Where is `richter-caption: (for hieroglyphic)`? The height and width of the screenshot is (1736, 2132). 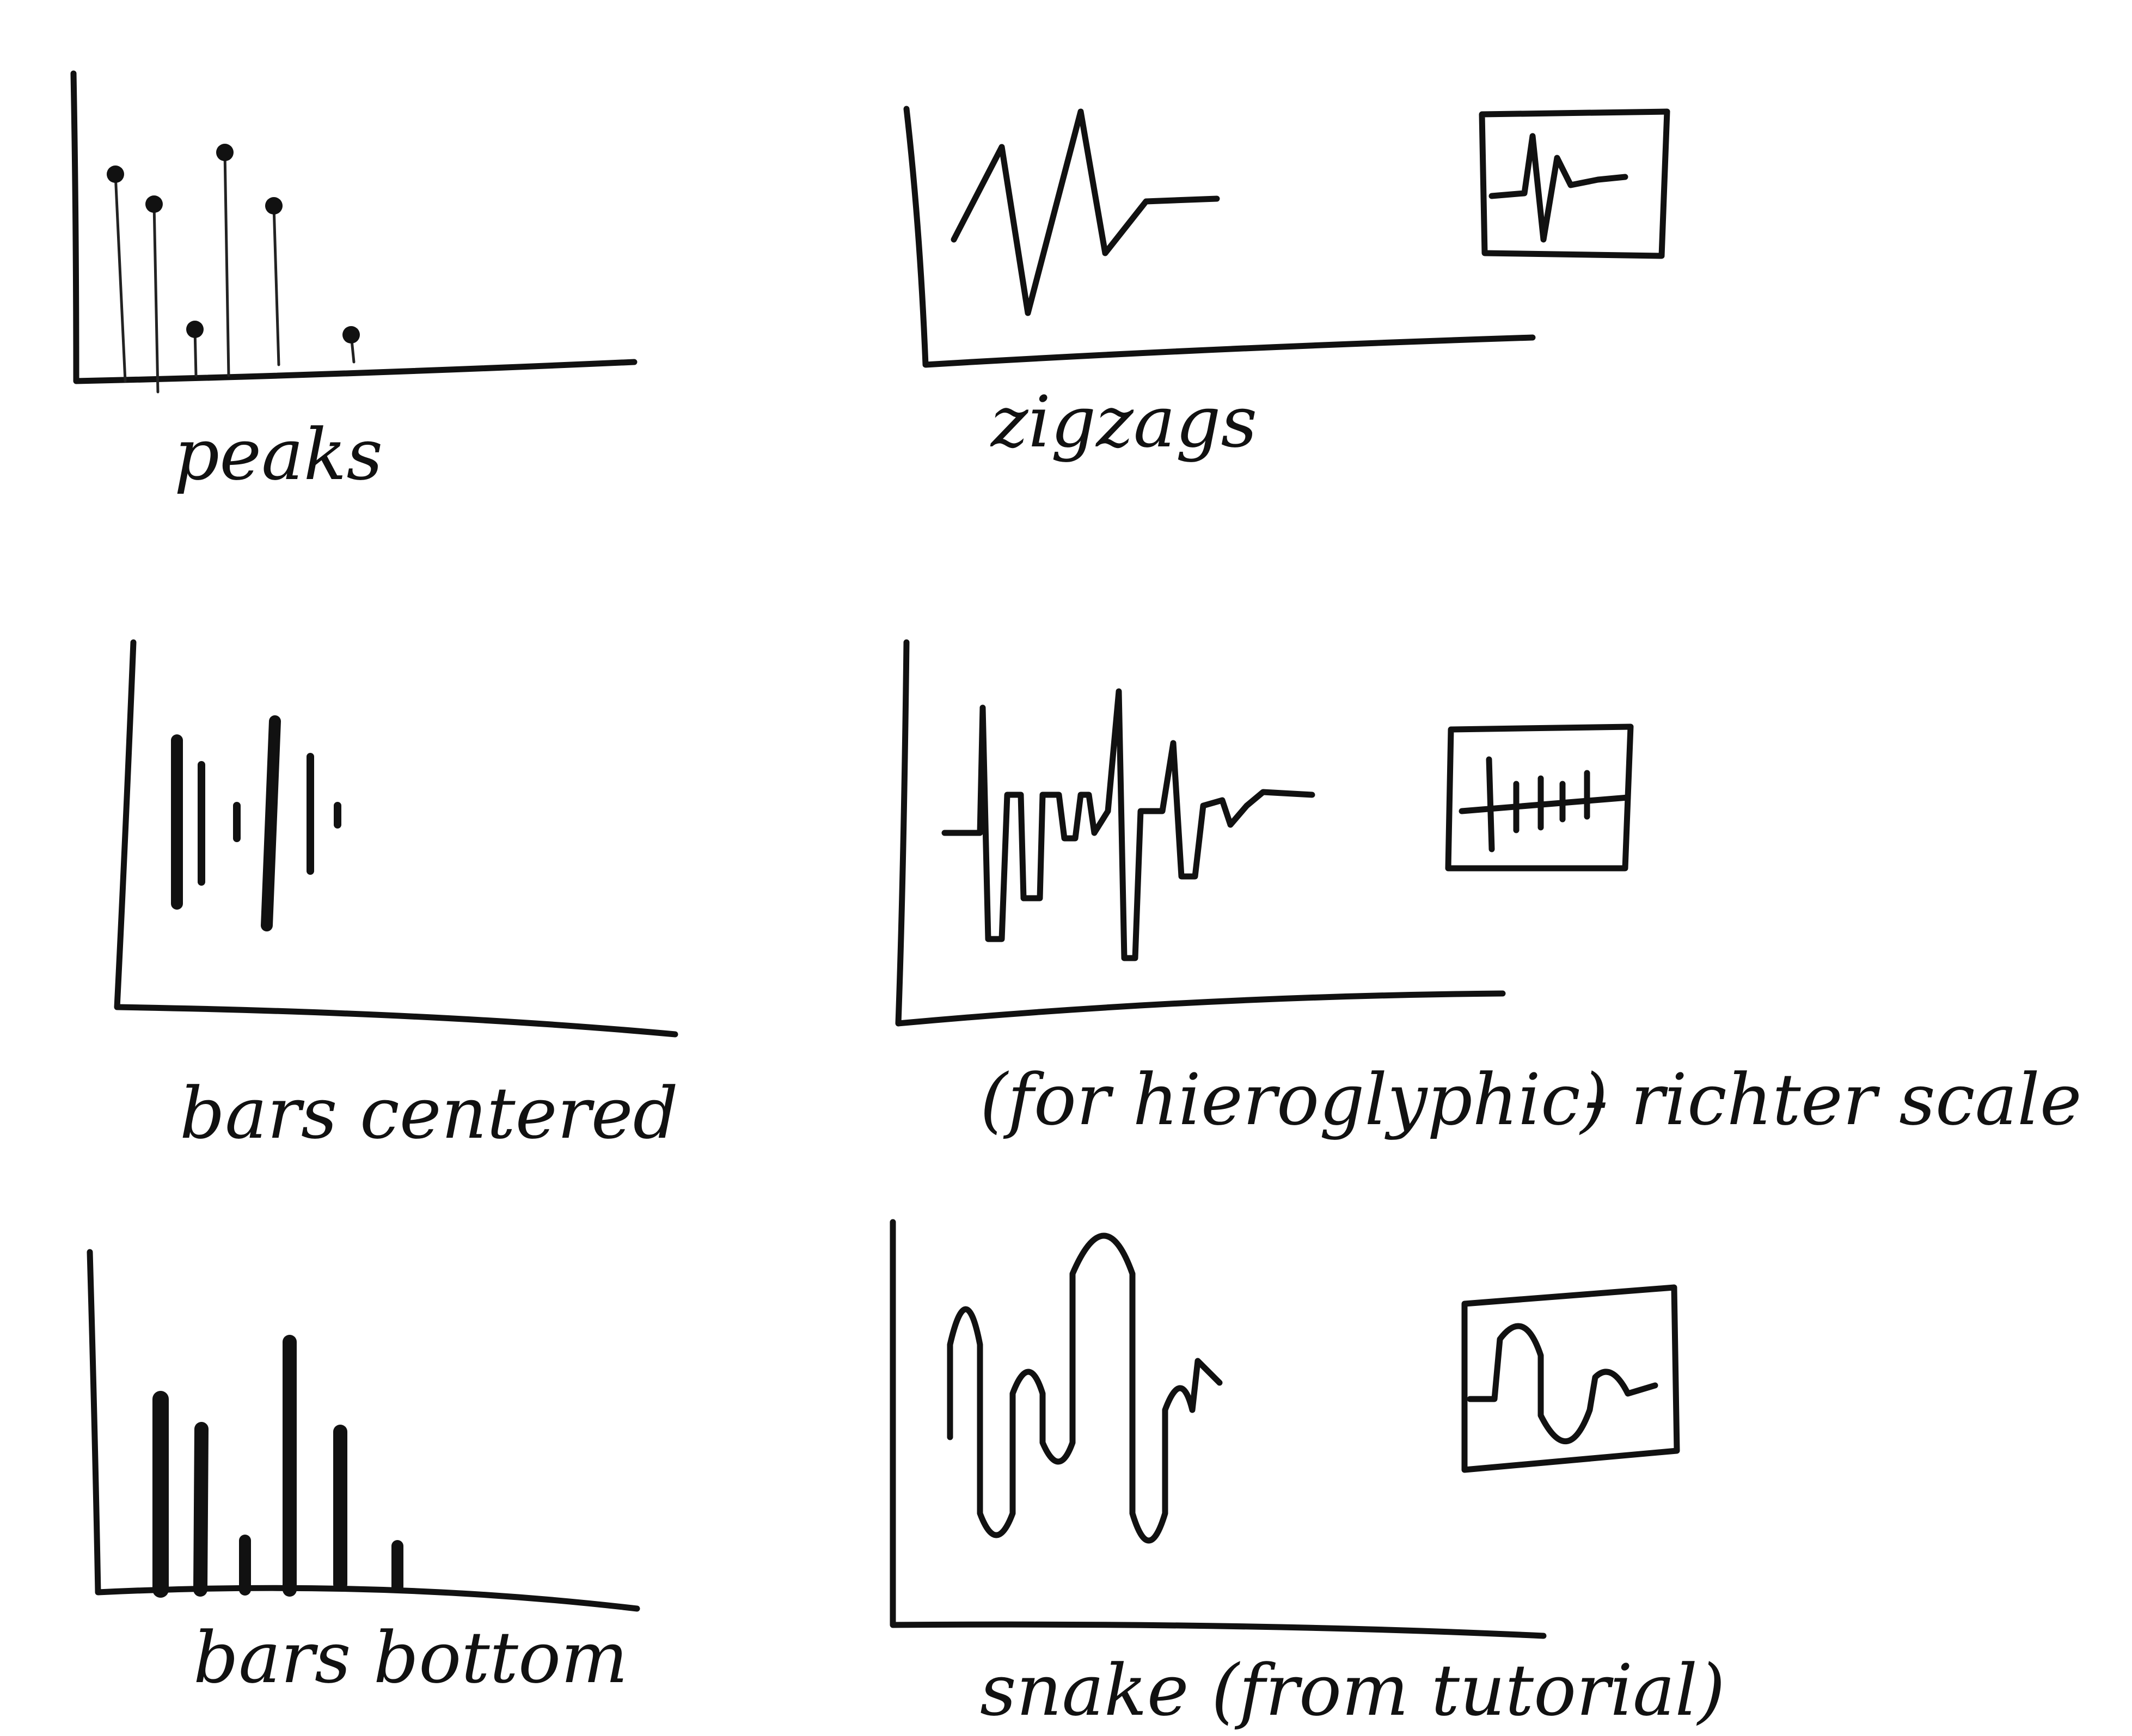
richter-caption: (for hieroglyphic) is located at coordinates (1294, 1099).